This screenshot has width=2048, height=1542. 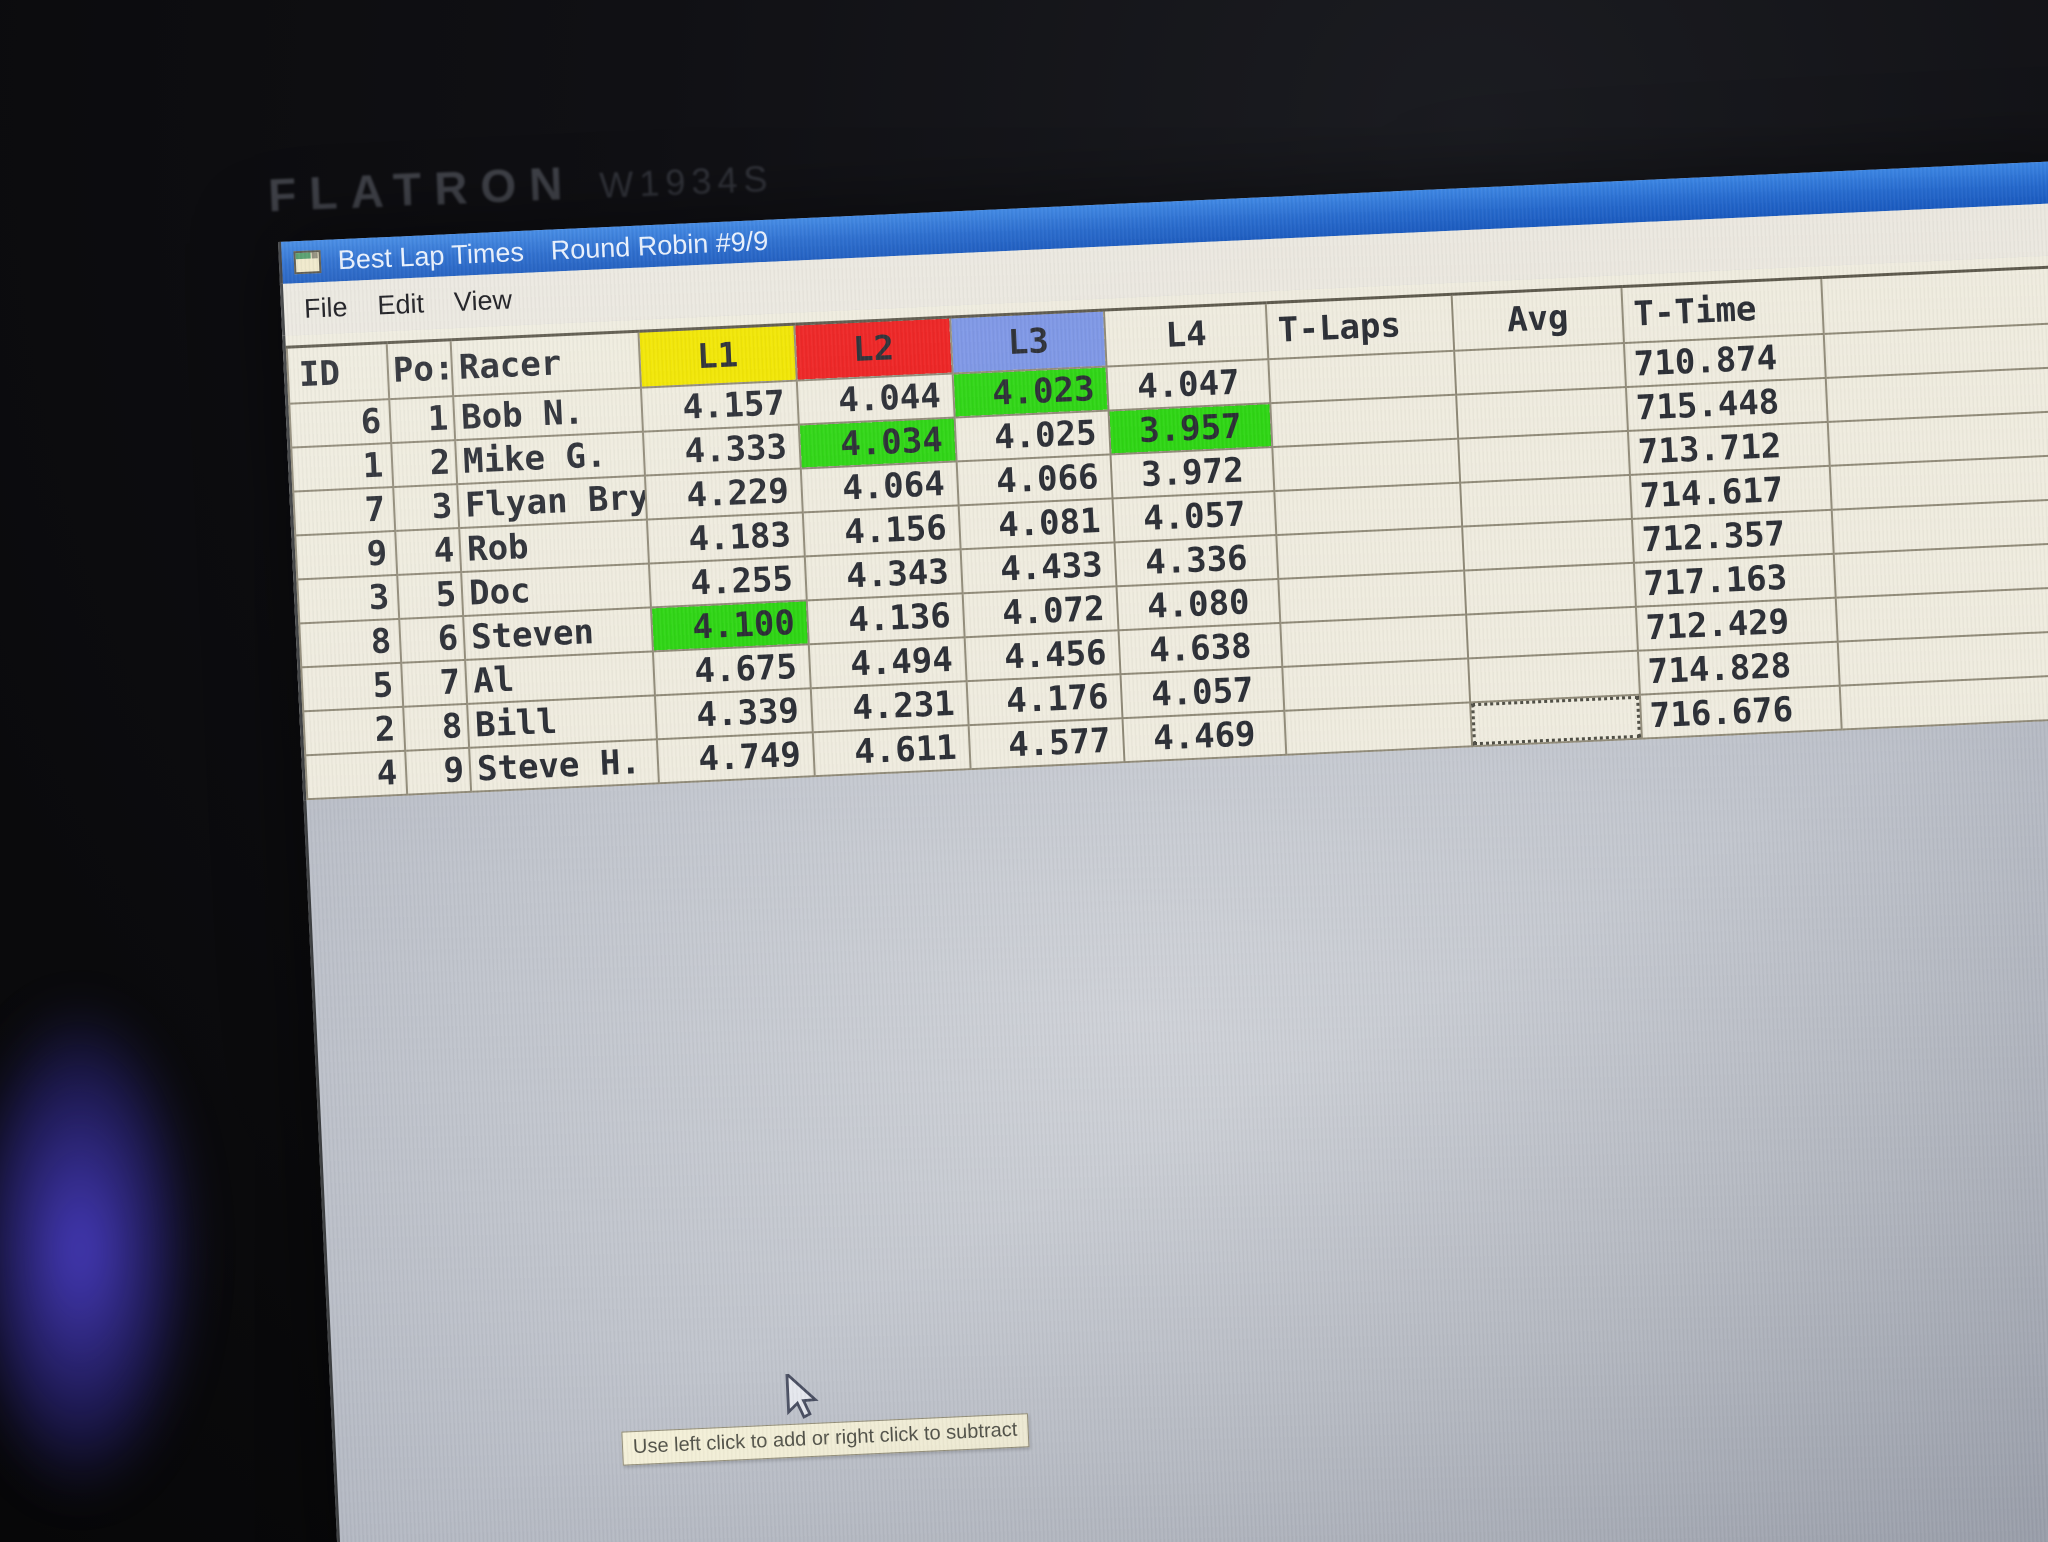 What do you see at coordinates (344, 511) in the screenshot?
I see `cell-id: 7` at bounding box center [344, 511].